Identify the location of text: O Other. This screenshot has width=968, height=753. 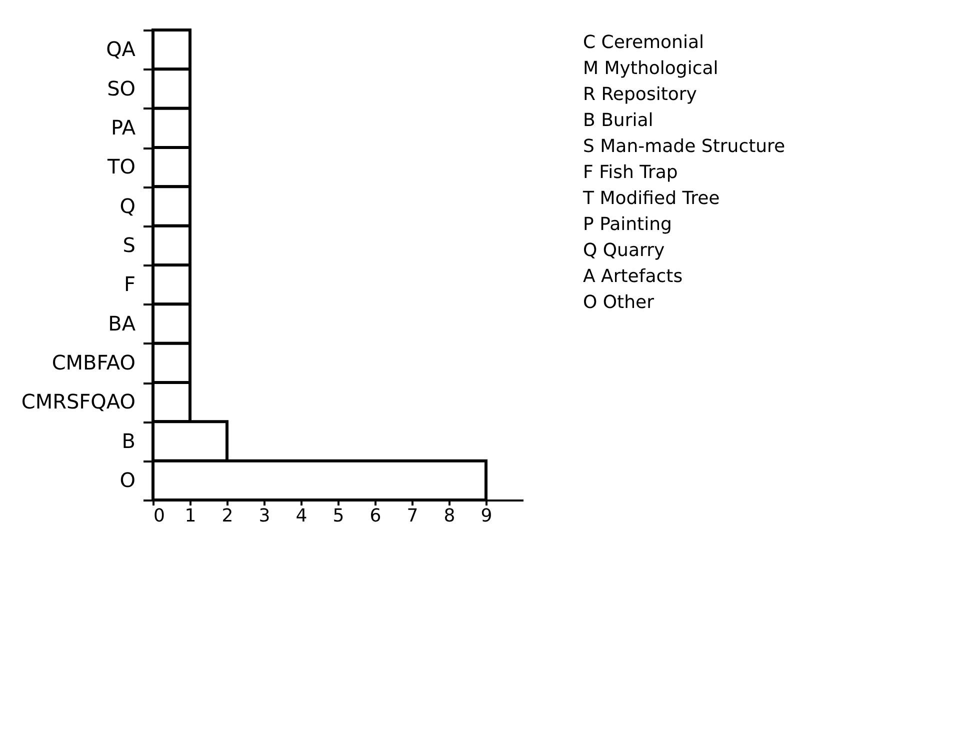
(619, 302).